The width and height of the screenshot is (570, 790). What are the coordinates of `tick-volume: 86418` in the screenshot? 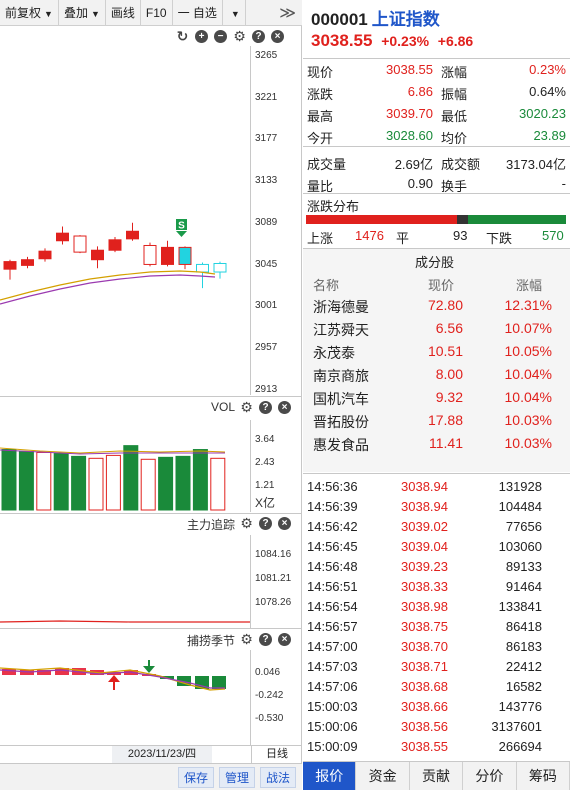 It's located at (523, 626).